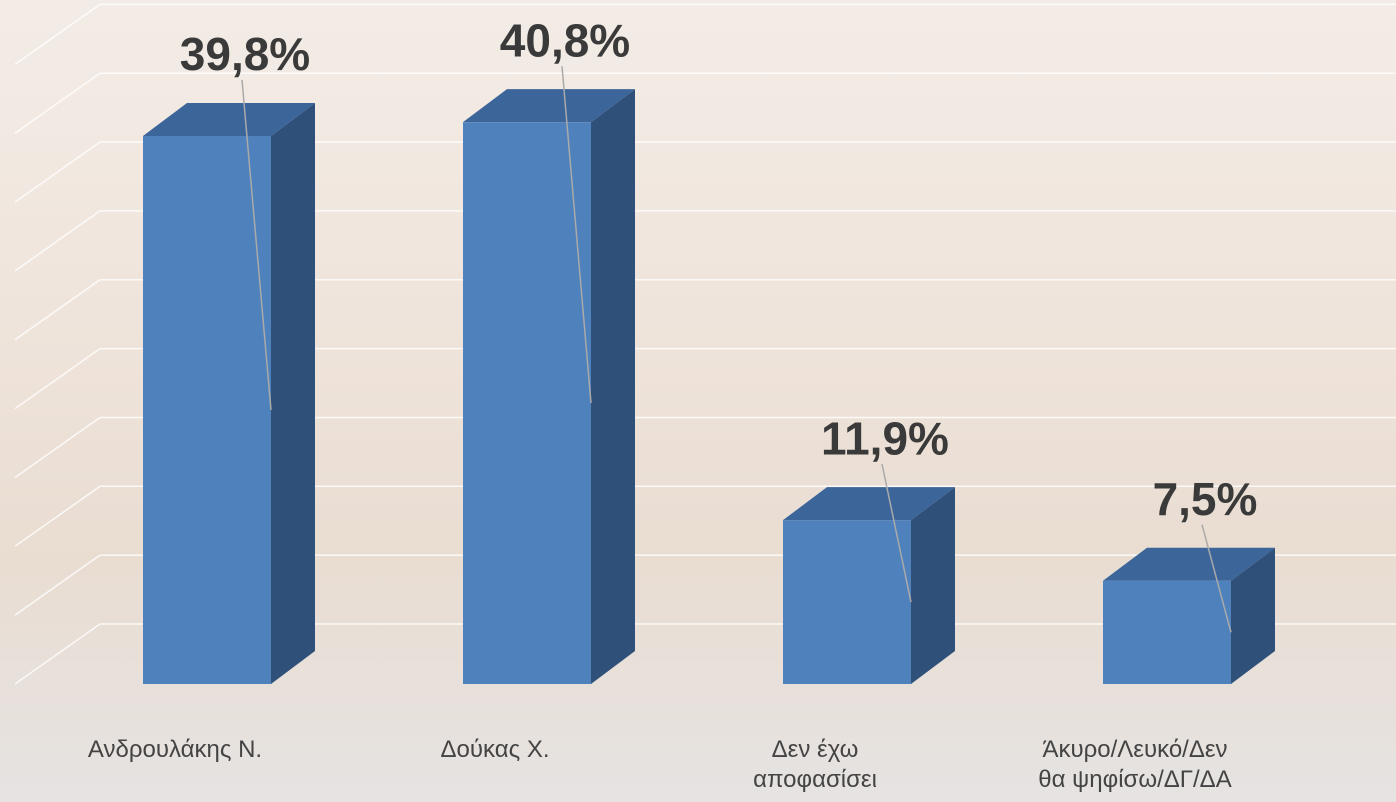  I want to click on value-label: 40,8%, so click(565, 40).